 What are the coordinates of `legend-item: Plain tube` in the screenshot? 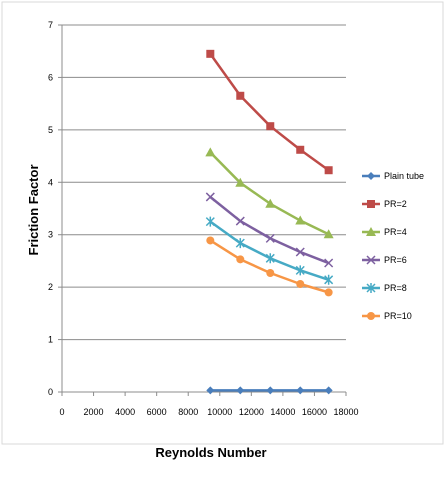 It's located at (393, 176).